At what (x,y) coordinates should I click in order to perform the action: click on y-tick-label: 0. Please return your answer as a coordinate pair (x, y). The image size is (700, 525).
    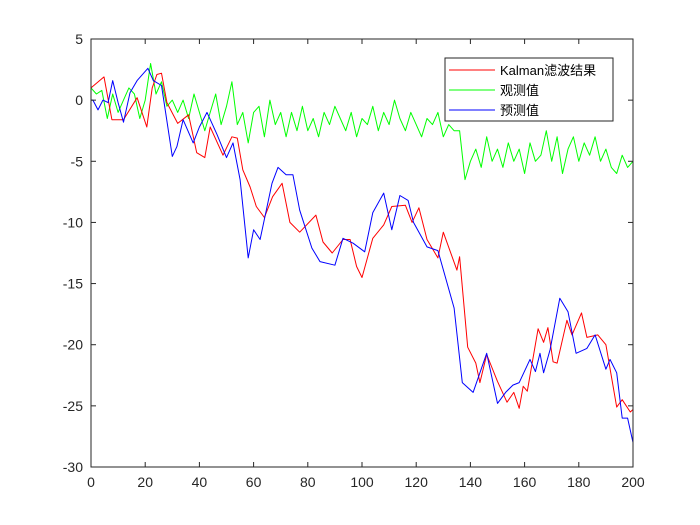
    Looking at the image, I should click on (79, 100).